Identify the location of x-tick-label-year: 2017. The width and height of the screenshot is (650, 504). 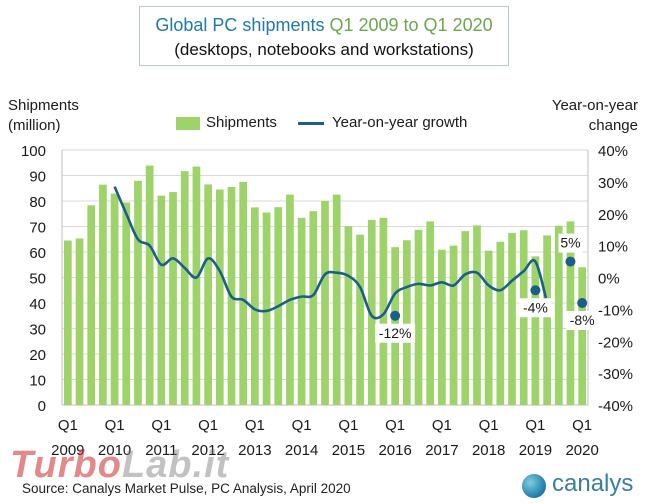
(441, 450).